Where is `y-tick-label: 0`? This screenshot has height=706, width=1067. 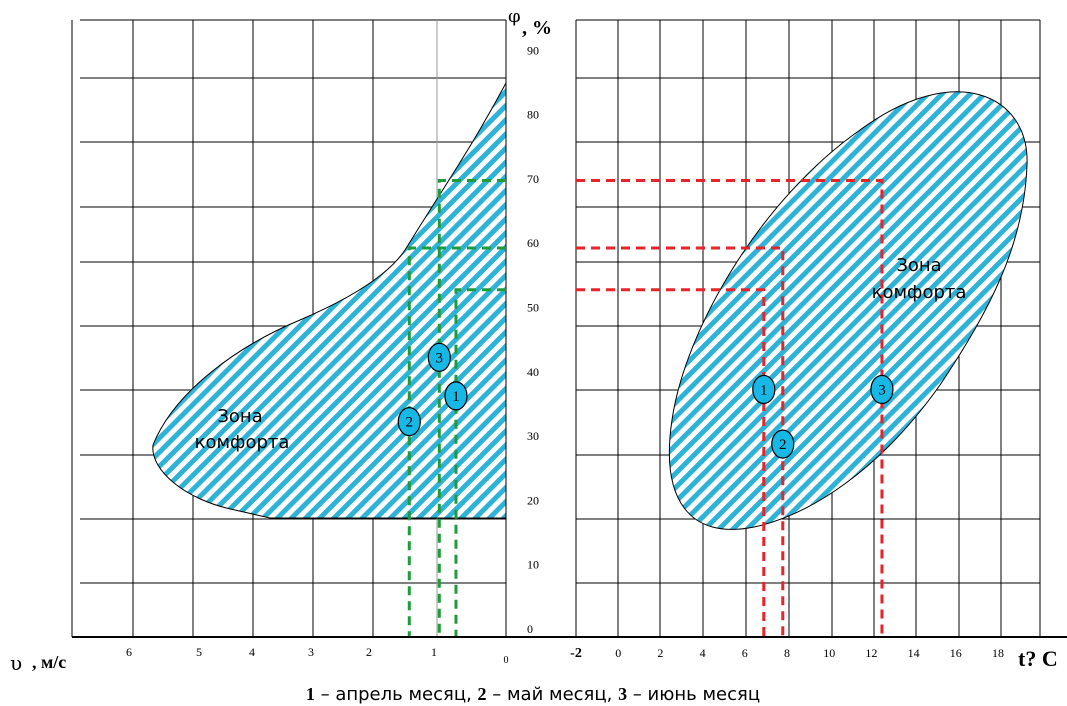
y-tick-label: 0 is located at coordinates (530, 629).